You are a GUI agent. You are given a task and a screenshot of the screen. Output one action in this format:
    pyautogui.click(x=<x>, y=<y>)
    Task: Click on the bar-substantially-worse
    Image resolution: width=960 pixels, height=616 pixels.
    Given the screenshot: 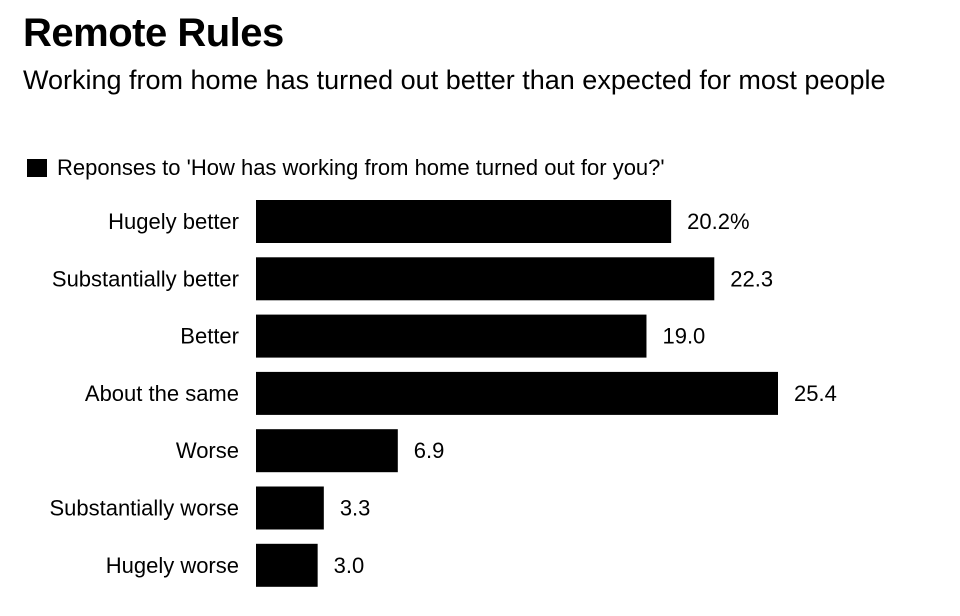 What is the action you would take?
    pyautogui.click(x=290, y=508)
    